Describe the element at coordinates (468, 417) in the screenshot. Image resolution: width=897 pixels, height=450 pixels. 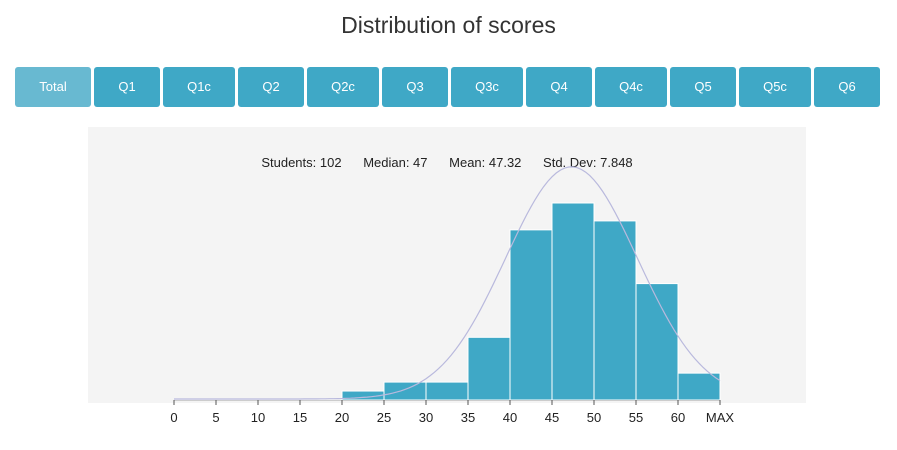
I see `x-tick-label: 35` at that location.